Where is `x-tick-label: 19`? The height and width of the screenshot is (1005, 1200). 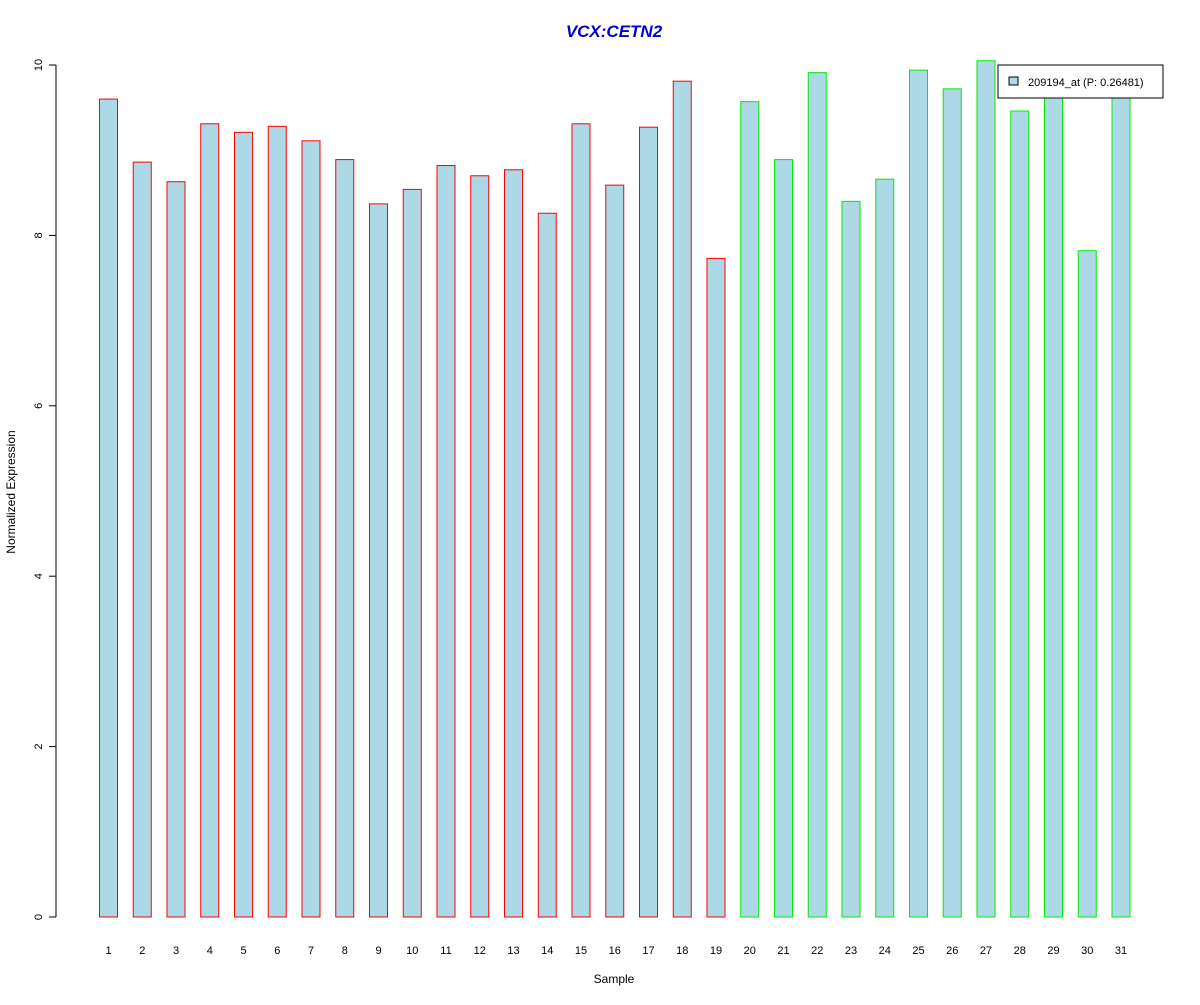
x-tick-label: 19 is located at coordinates (716, 951).